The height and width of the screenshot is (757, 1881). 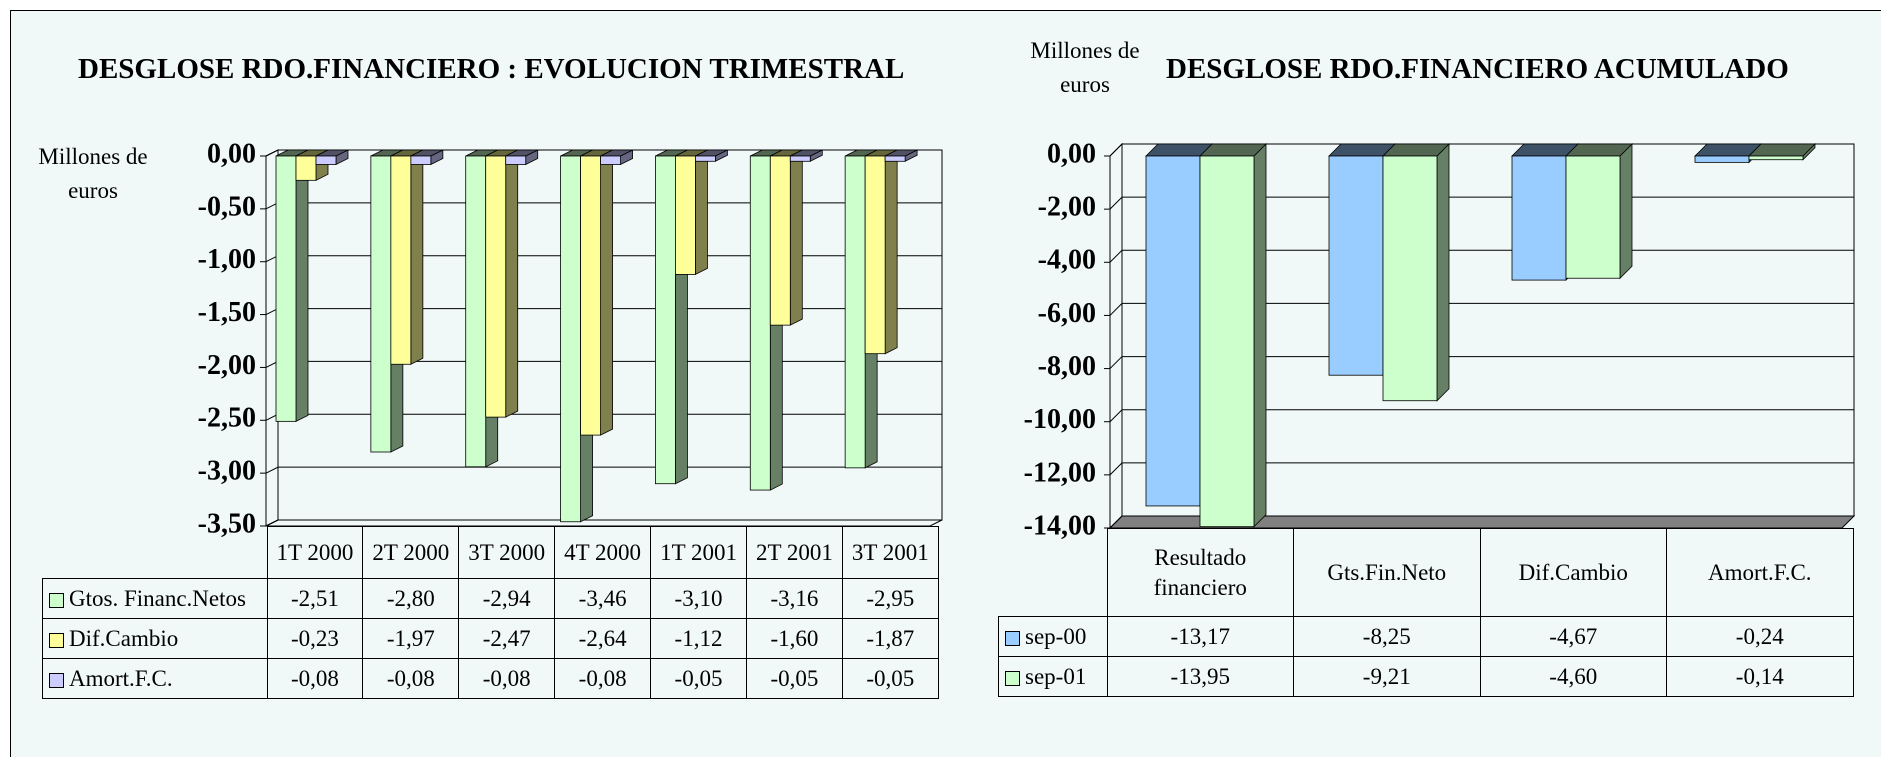 What do you see at coordinates (1477, 69) in the screenshot?
I see `chart-title: DESGLOSE RDO.FINANCIERO ACUMULADO` at bounding box center [1477, 69].